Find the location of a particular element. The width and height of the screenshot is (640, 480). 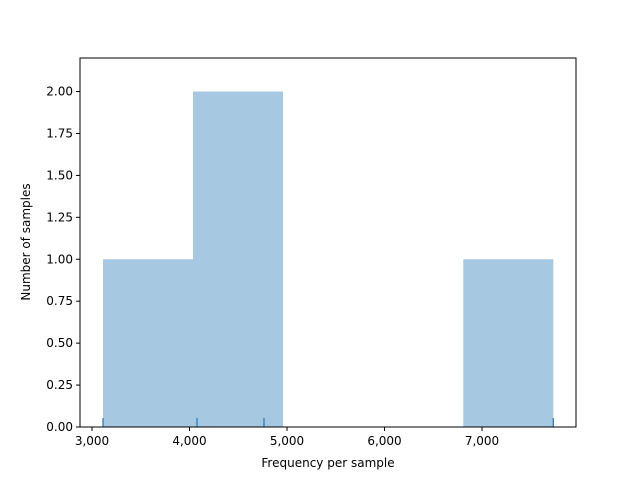

x-tick-label: 3,000 is located at coordinates (92, 441).